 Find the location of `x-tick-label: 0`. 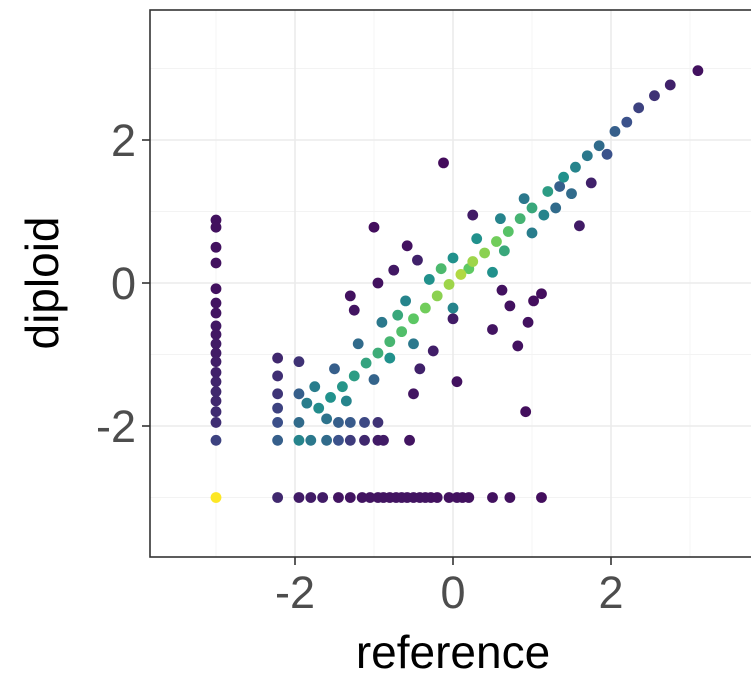

x-tick-label: 0 is located at coordinates (452, 592).